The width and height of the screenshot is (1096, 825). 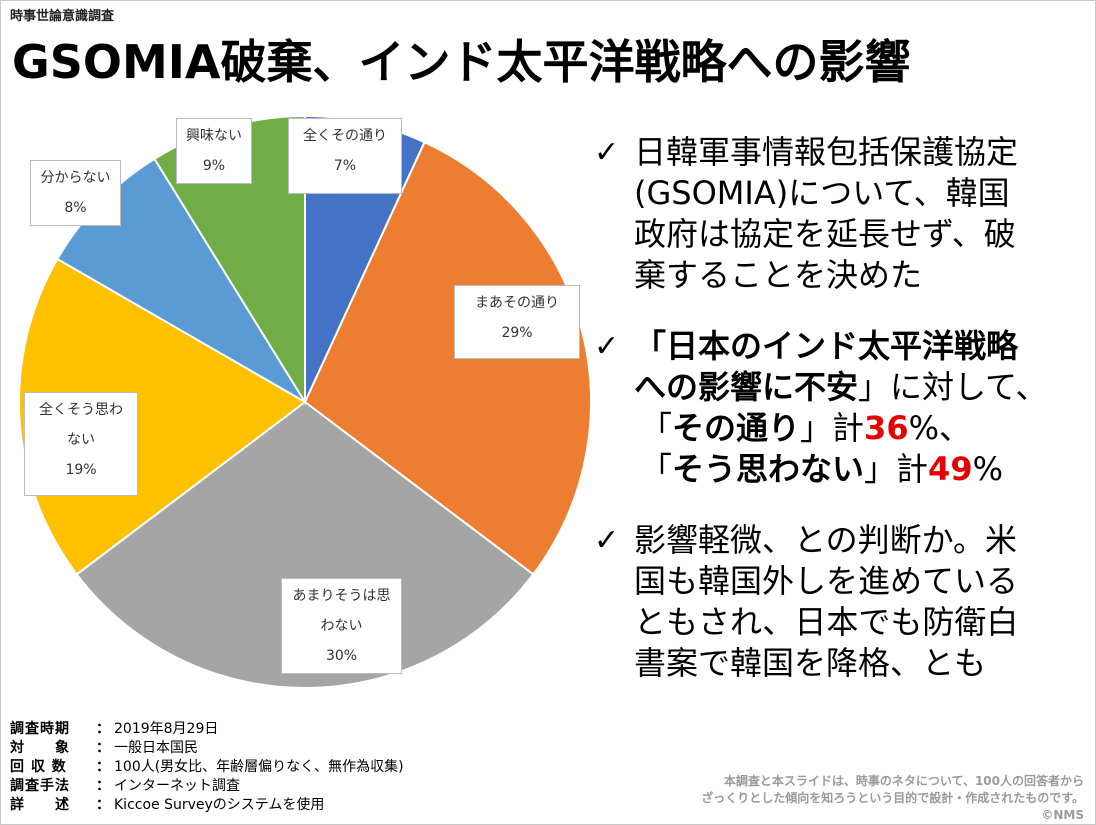 I want to click on survey-value: 2019年8月29日, so click(x=166, y=729).